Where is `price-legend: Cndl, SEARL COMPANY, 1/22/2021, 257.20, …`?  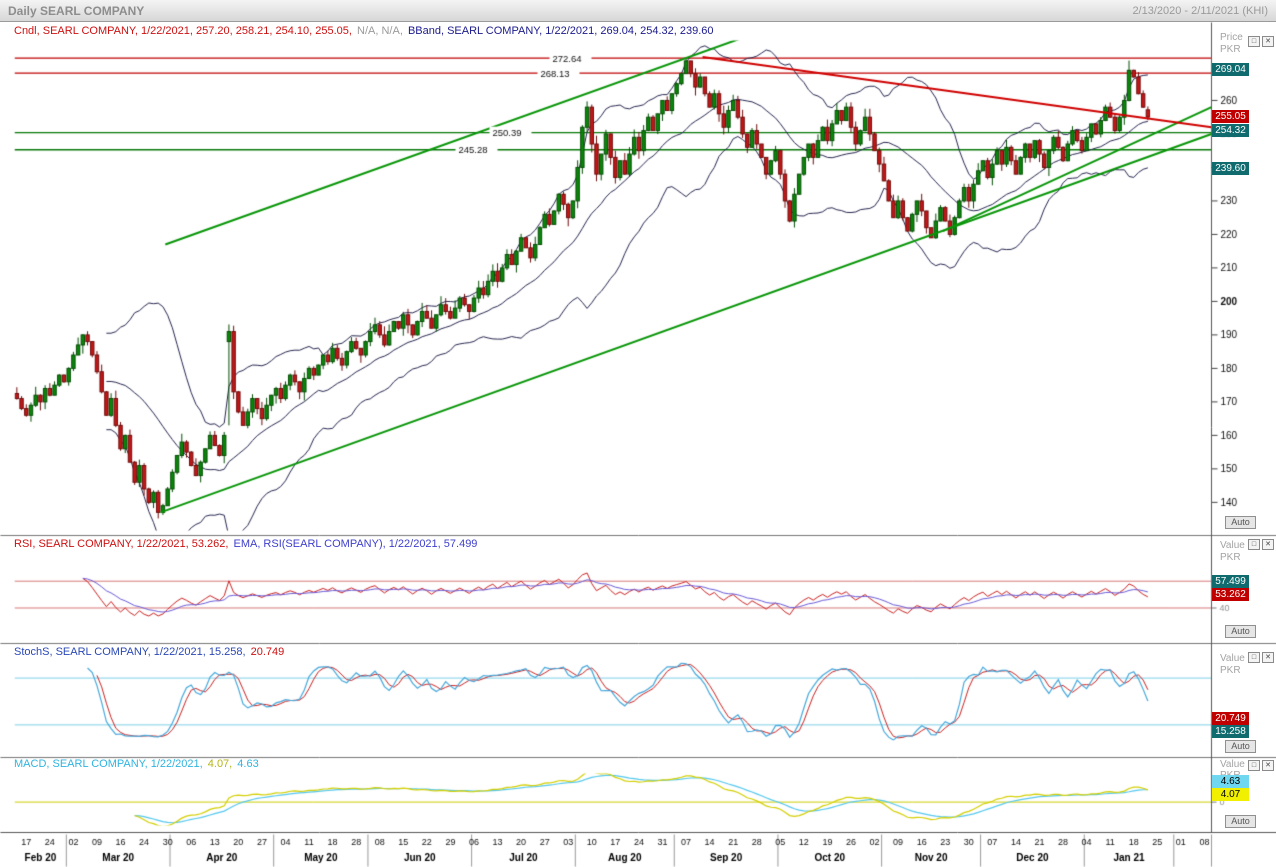
price-legend: Cndl, SEARL COMPANY, 1/22/2021, 257.20, … is located at coordinates (365, 31).